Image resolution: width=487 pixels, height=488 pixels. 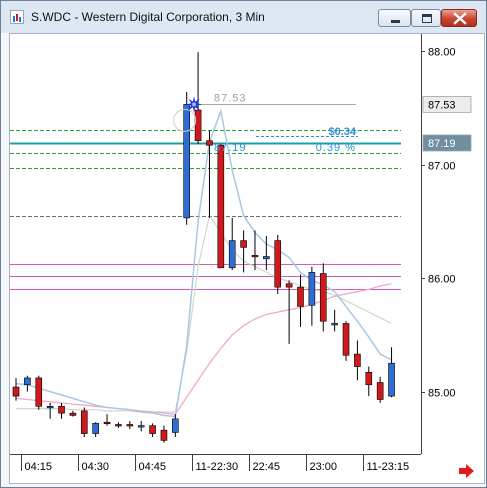 I want to click on close-button, so click(x=459, y=18).